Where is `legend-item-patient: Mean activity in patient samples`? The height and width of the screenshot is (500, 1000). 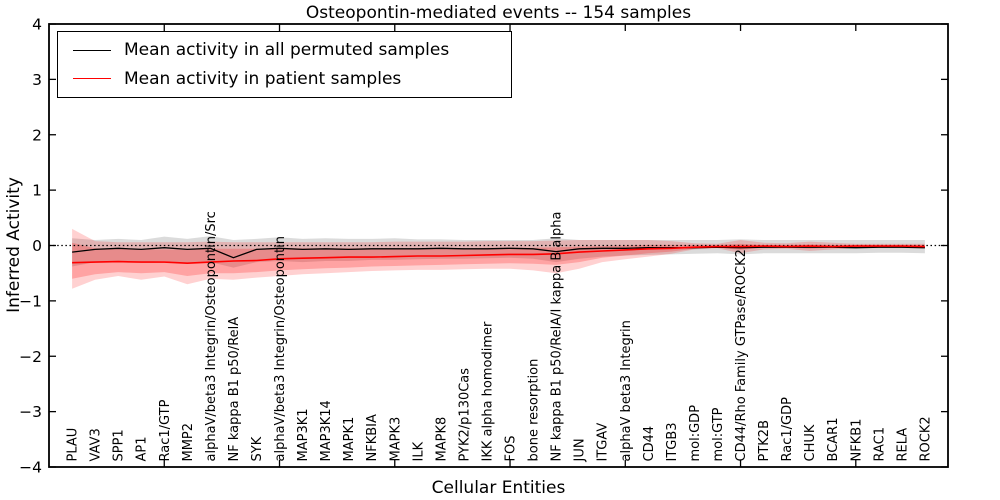
legend-item-patient: Mean activity in patient samples is located at coordinates (284, 79).